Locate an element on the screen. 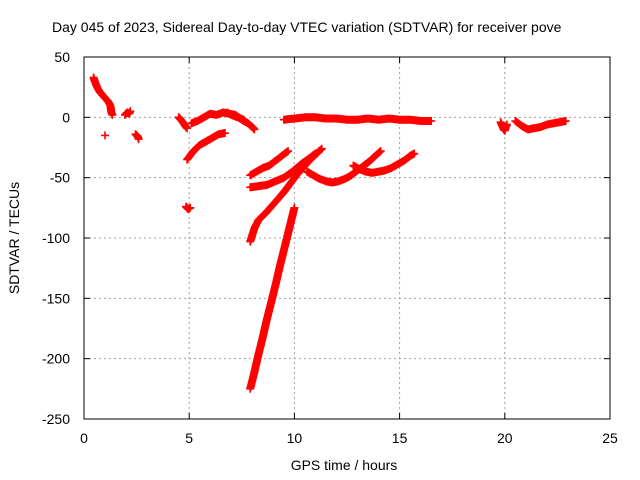 Image resolution: width=640 pixels, height=480 pixels. y-tick-label: -250 is located at coordinates (56, 419).